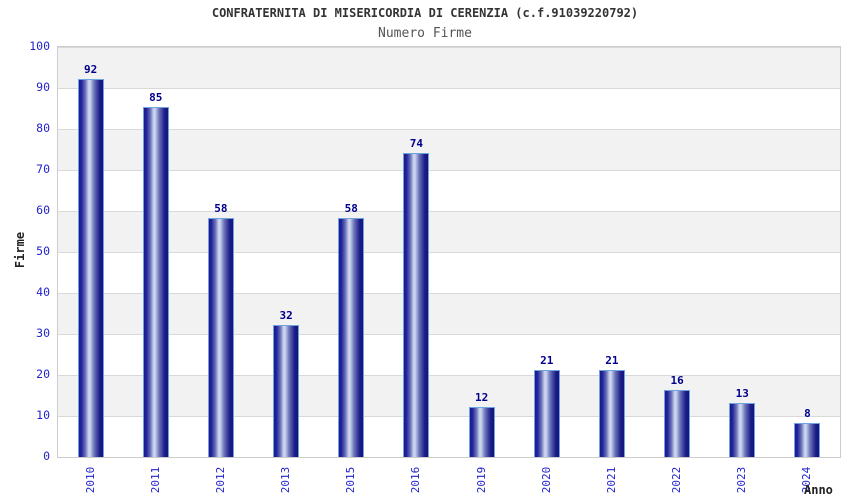 The width and height of the screenshot is (850, 500). Describe the element at coordinates (90, 69) in the screenshot. I see `bar-value-label: 92` at that location.